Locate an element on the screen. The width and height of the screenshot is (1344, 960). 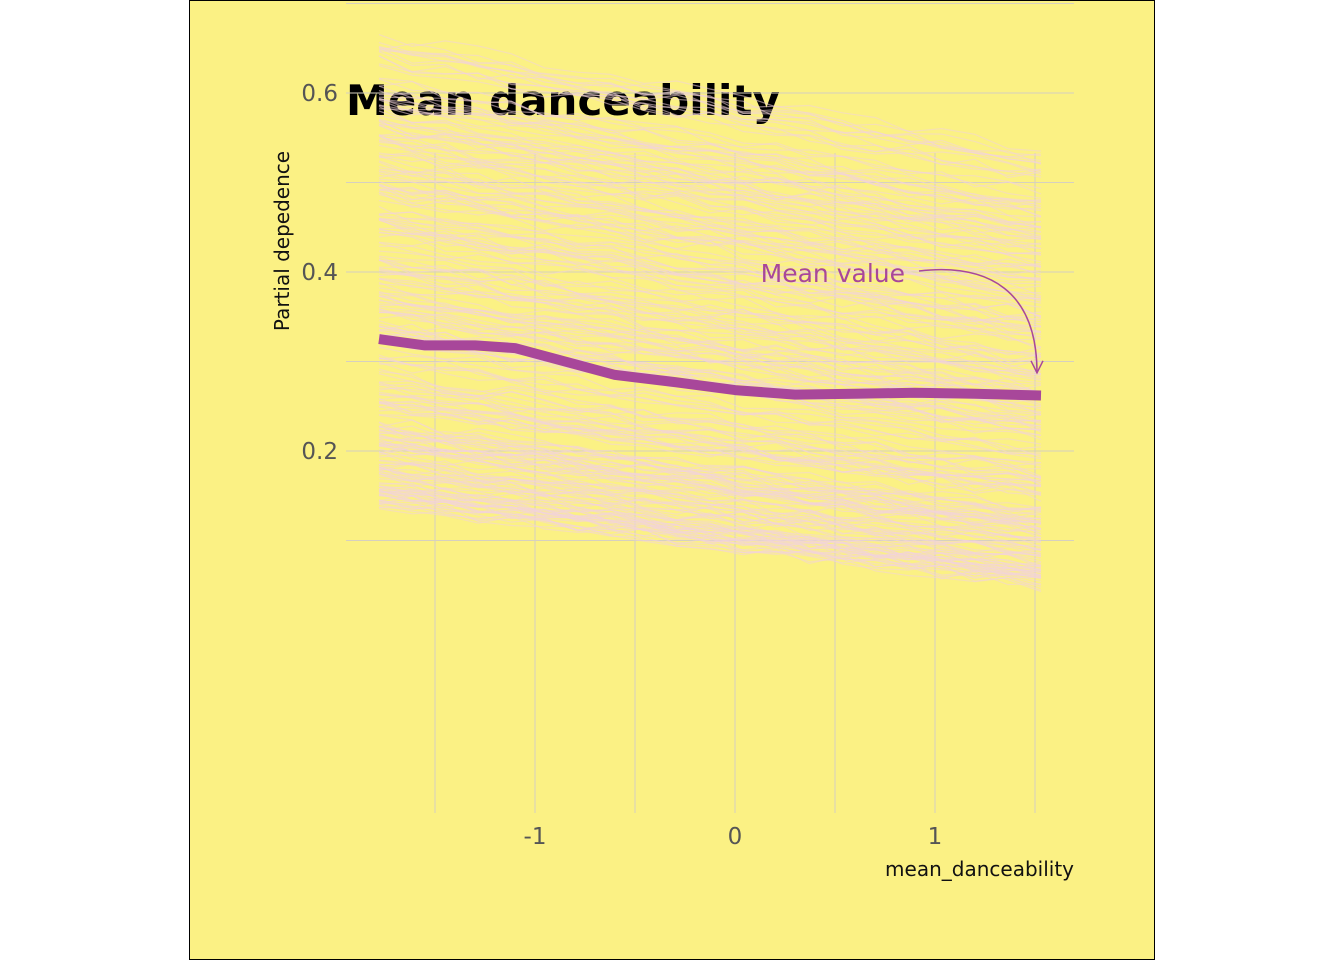
y-tick-label: 0.4 is located at coordinates (319, 273).